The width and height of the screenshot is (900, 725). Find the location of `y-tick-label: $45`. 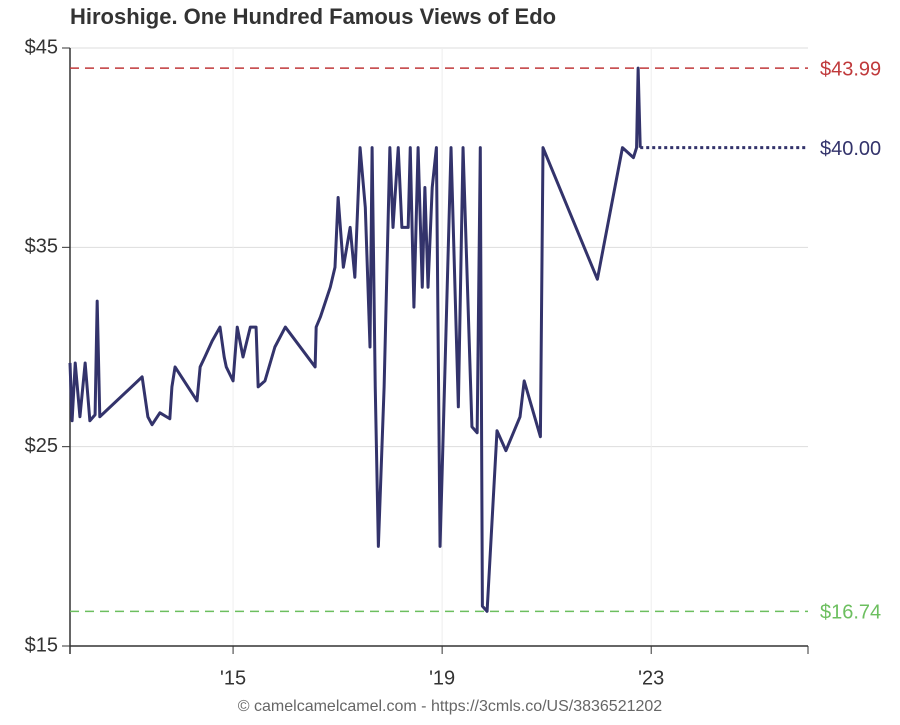

y-tick-label: $45 is located at coordinates (41, 47).